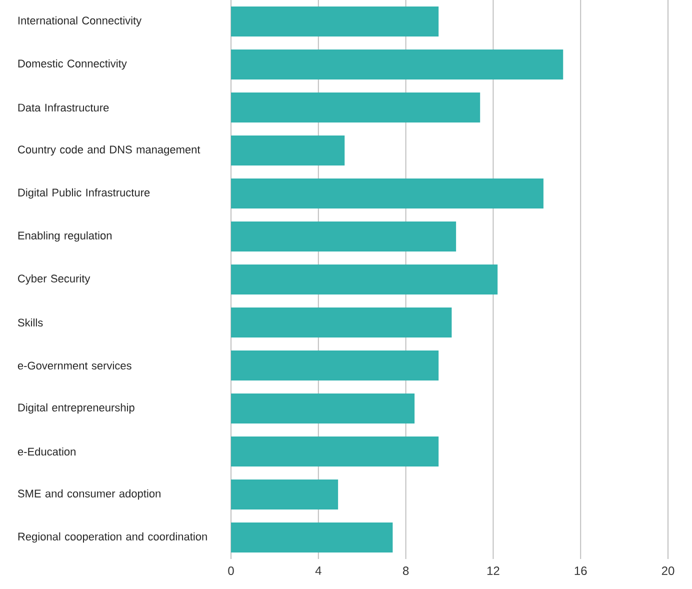 The image size is (692, 589). Describe the element at coordinates (112, 537) in the screenshot. I see `y-tick-label: Regional cooperation and coordination` at that location.